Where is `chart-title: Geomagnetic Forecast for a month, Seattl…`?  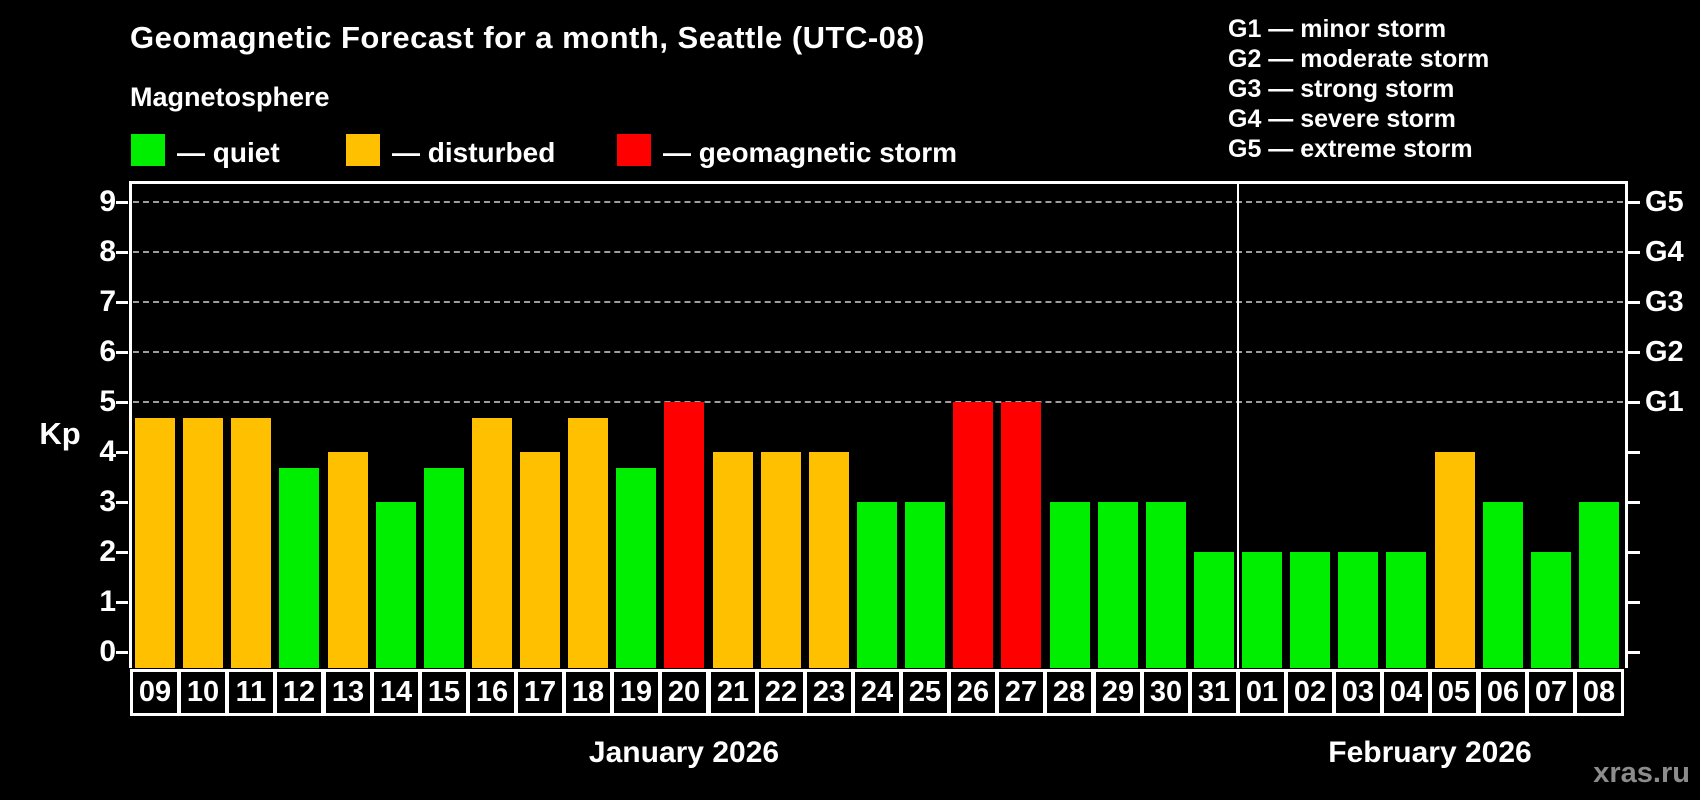
chart-title: Geomagnetic Forecast for a month, Seattl… is located at coordinates (527, 37).